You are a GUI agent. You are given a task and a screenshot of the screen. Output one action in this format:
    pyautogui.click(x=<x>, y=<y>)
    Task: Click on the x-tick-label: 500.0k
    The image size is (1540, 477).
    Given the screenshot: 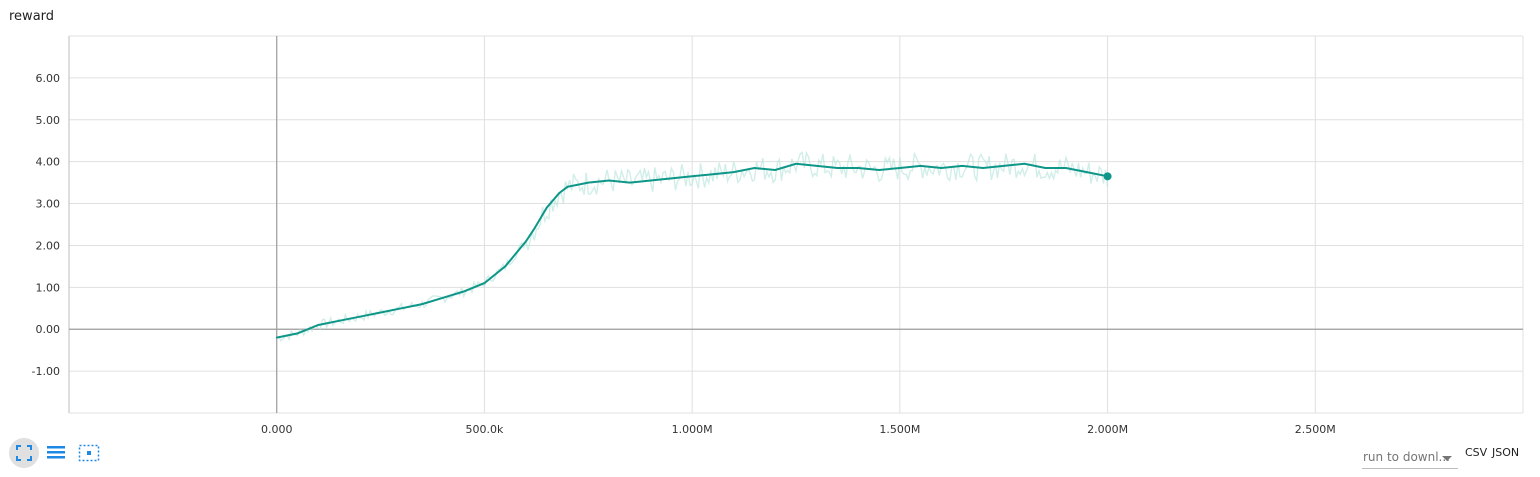 What is the action you would take?
    pyautogui.click(x=484, y=429)
    